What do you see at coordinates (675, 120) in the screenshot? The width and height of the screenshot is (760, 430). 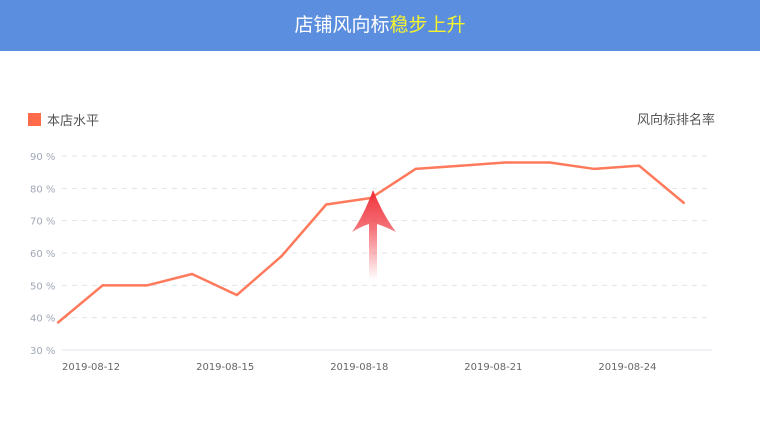 I see `ranking-rate-label: 风向标排名率` at bounding box center [675, 120].